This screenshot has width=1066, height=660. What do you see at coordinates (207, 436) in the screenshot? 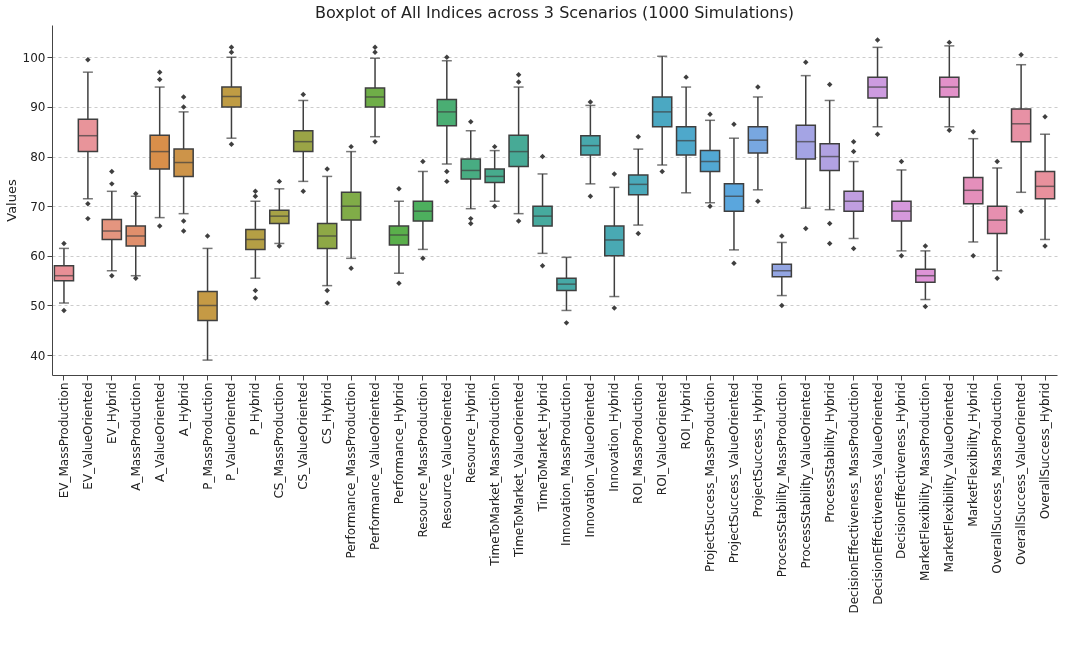
I see `x-tick-label: P_MassProduction` at bounding box center [207, 436].